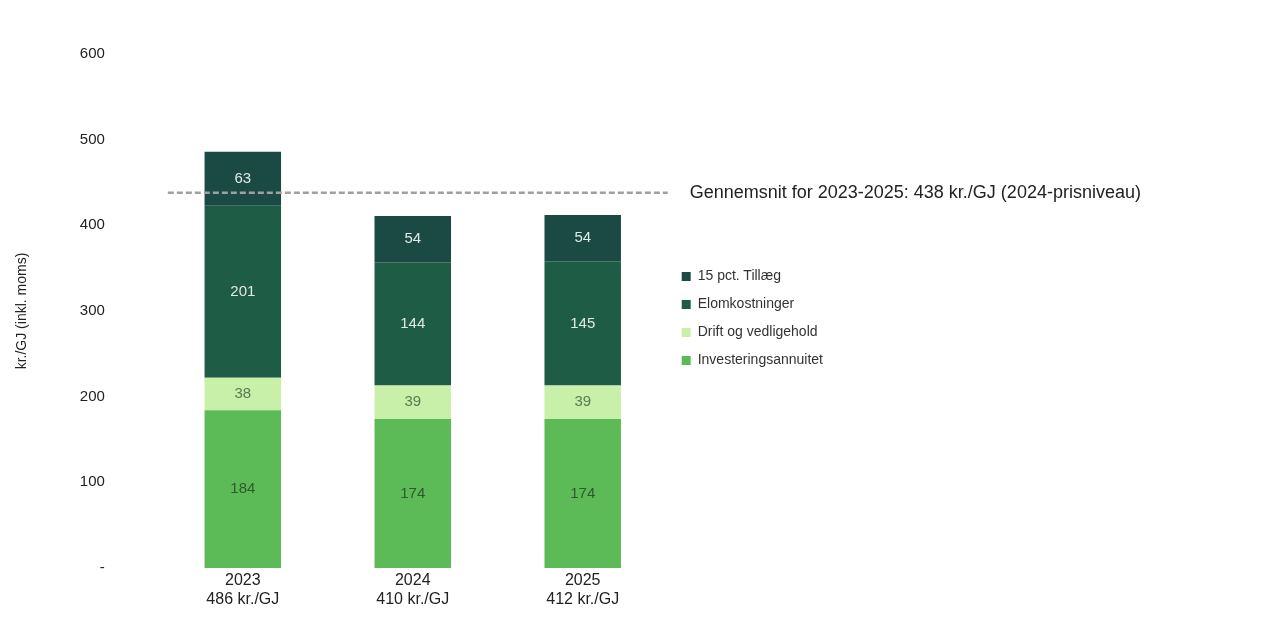  I want to click on ref-line-label: Gennemsnit for 2023-2025: 438 kr./GJ (2024-prisniveau), so click(915, 191).